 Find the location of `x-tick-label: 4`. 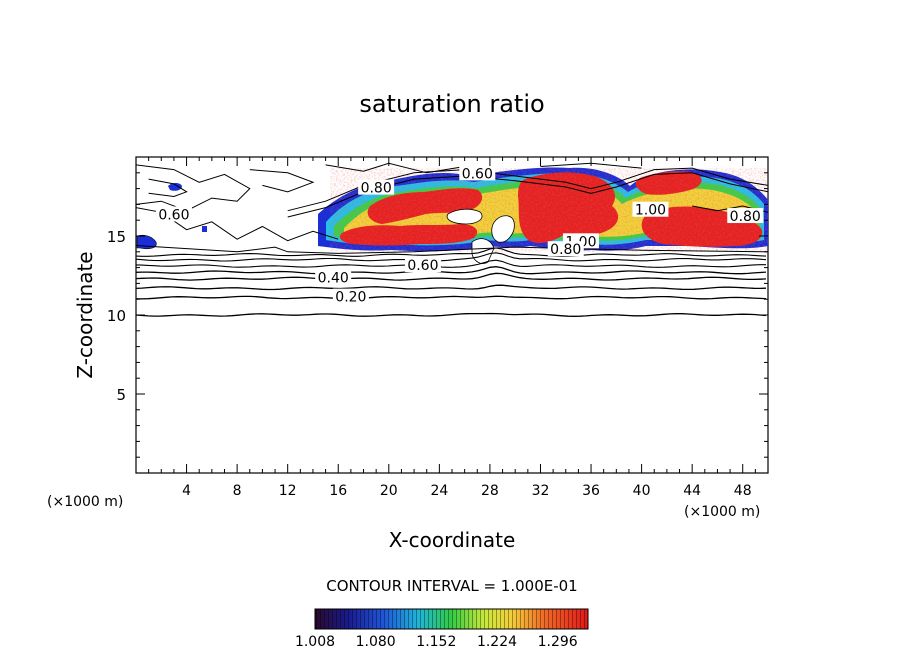

x-tick-label: 4 is located at coordinates (186, 491).